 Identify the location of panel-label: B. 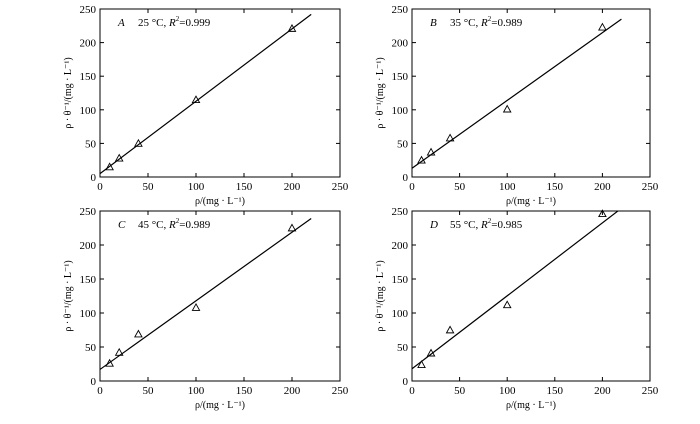
(433, 23).